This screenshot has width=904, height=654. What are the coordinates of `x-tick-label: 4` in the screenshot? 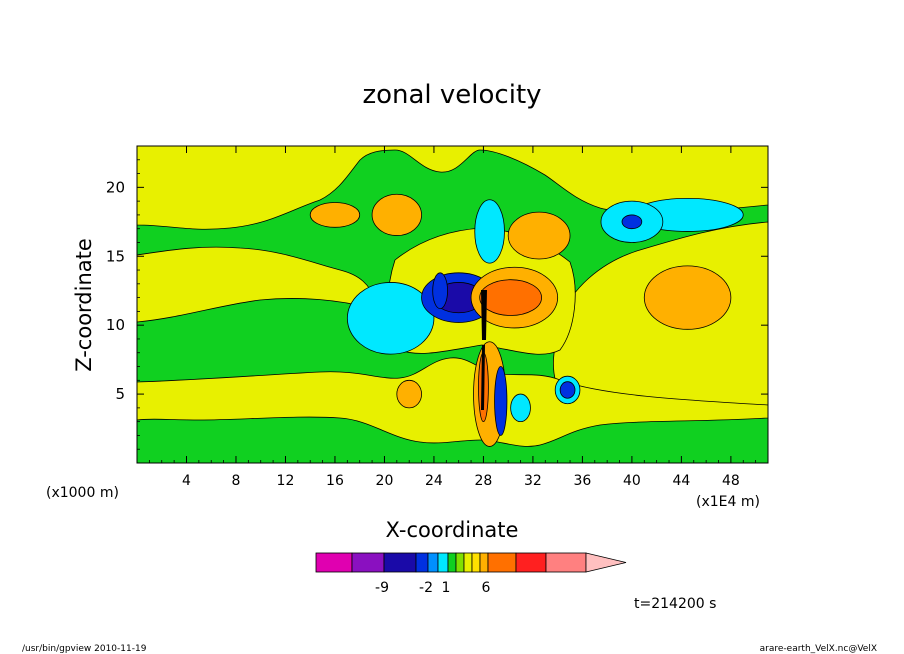 It's located at (186, 481).